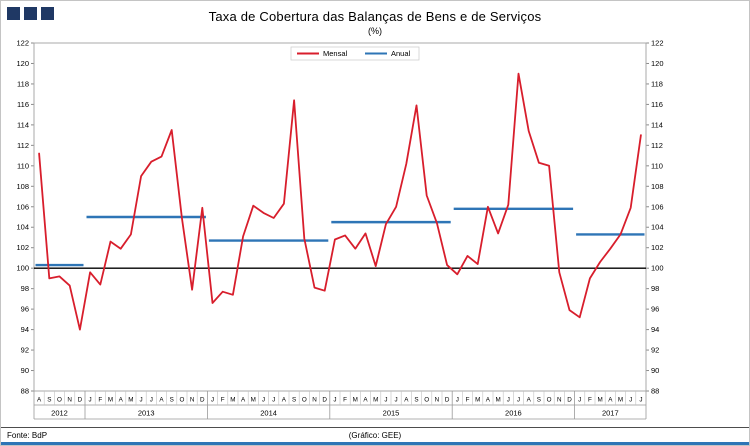  I want to click on svg-text: 92, so click(655, 350).